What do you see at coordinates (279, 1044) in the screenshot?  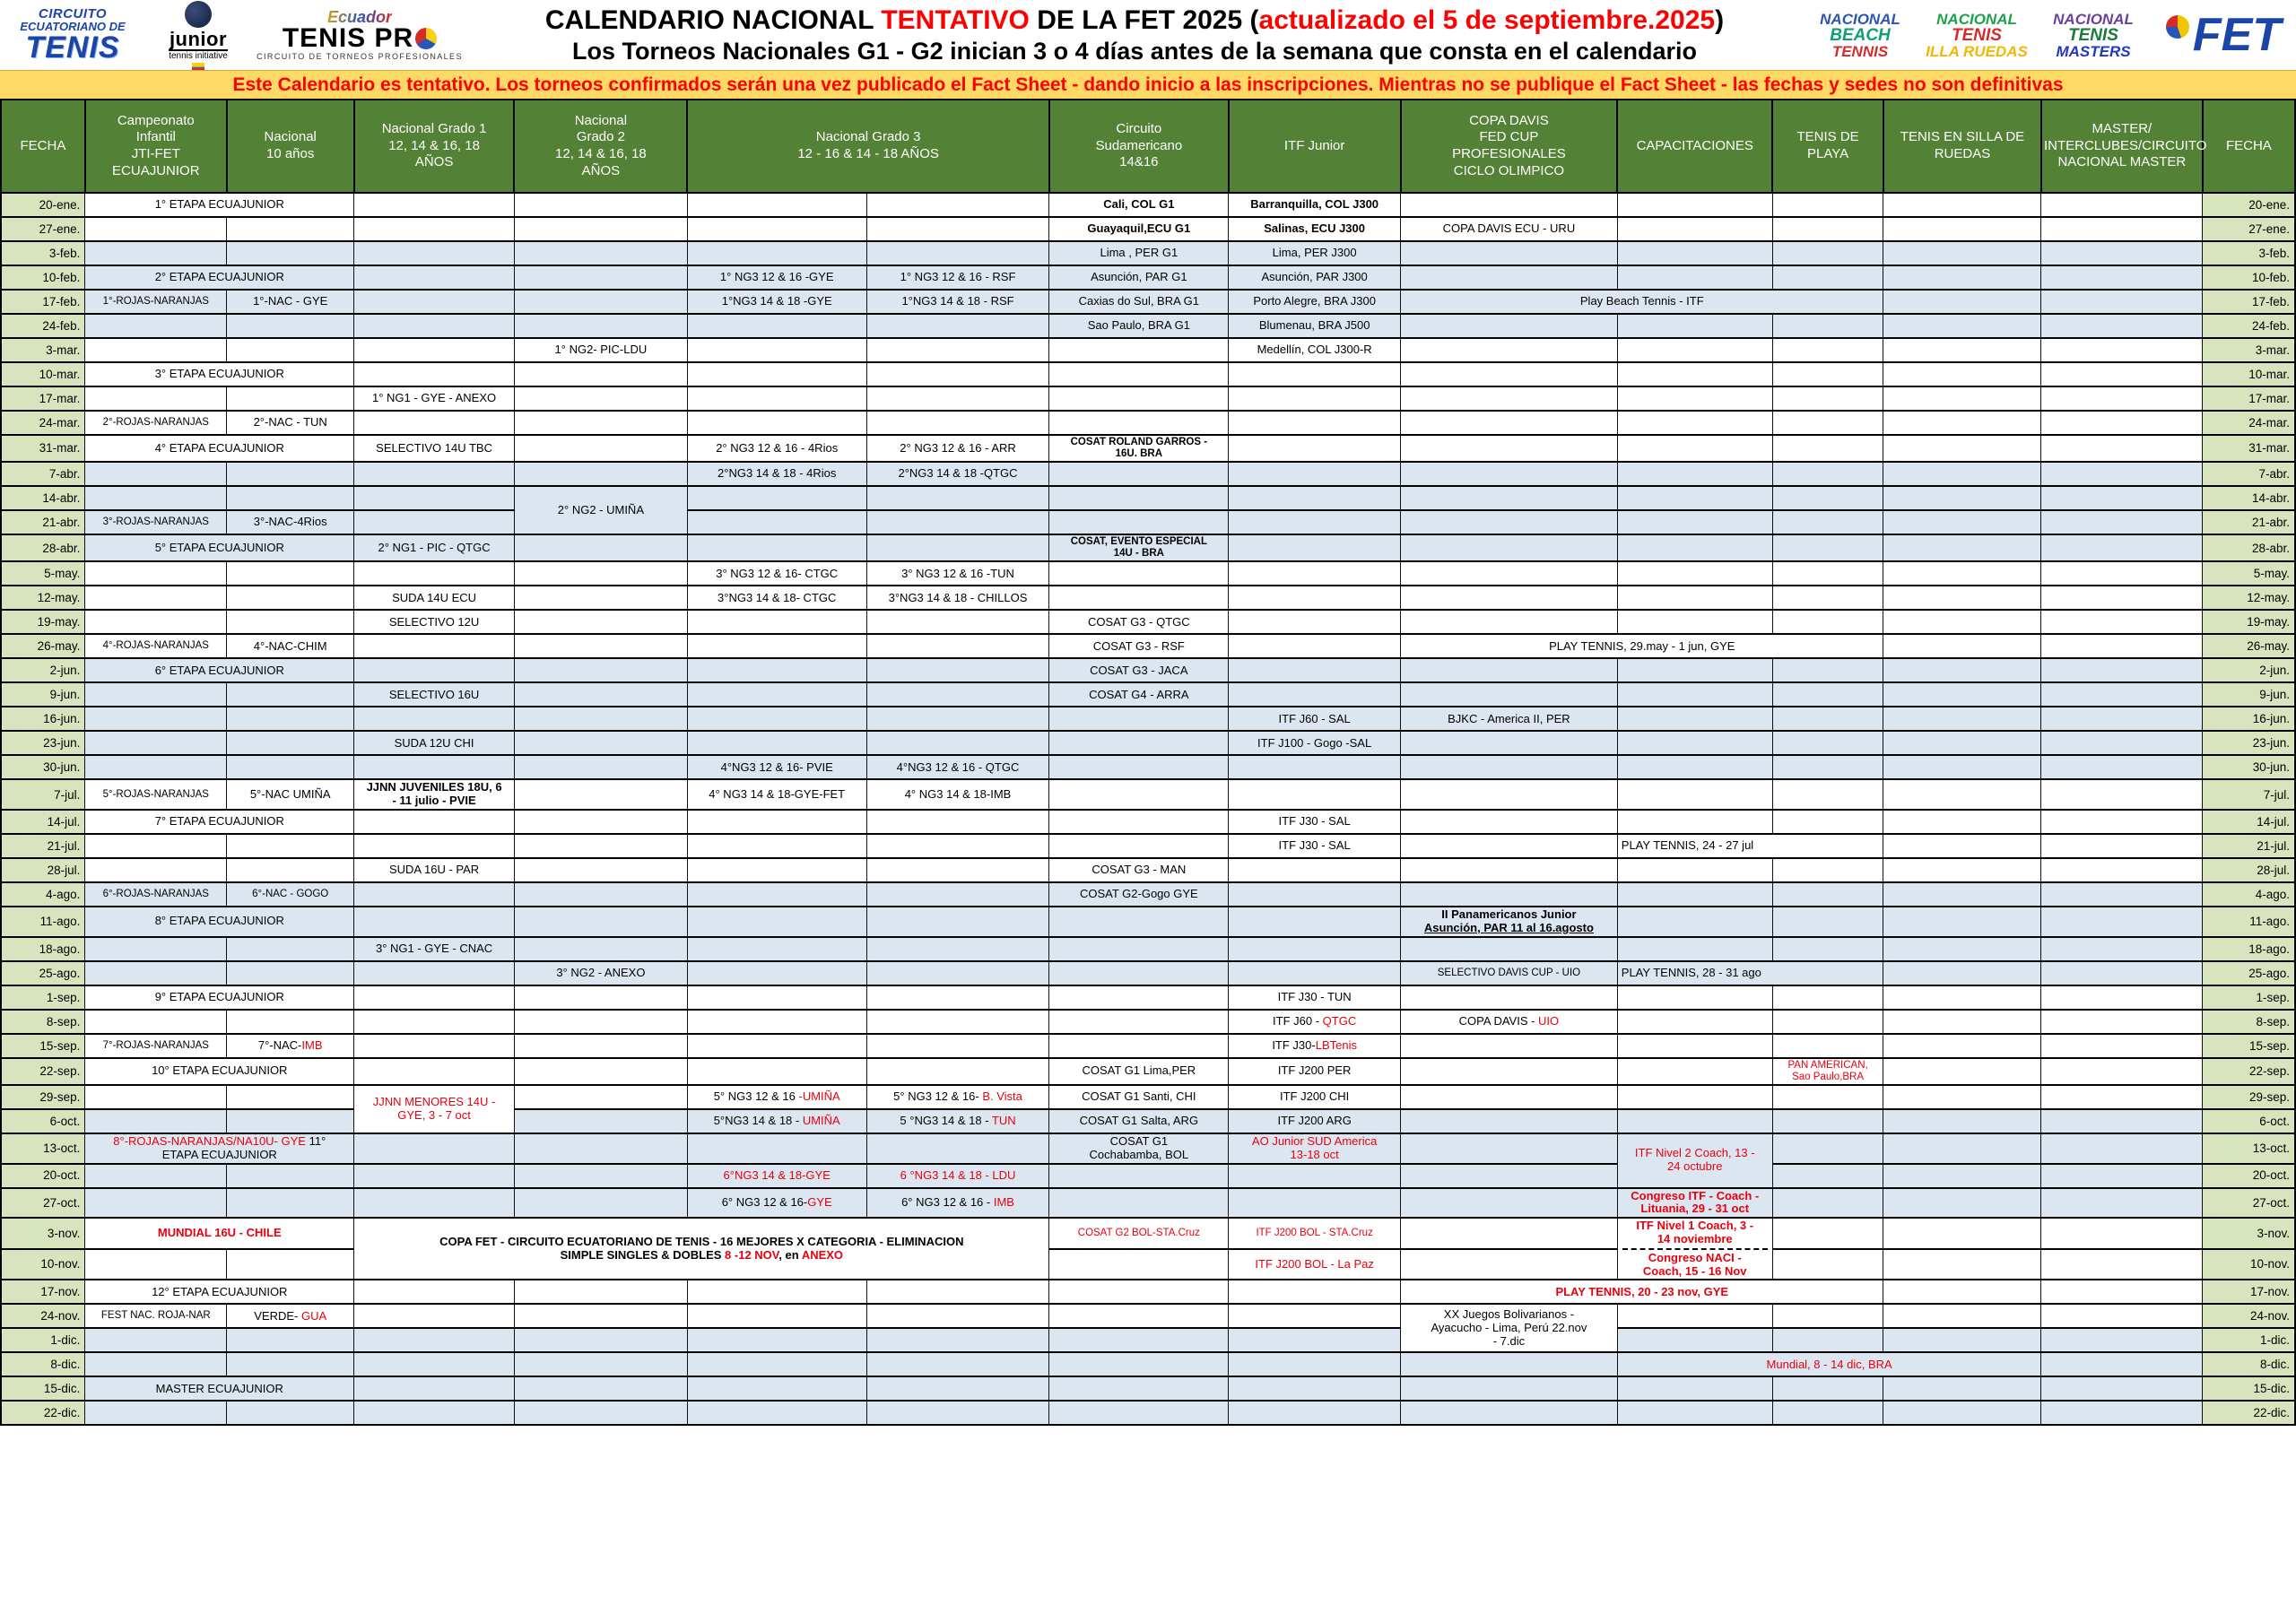 I see `cell-text: 7°-NAC-` at bounding box center [279, 1044].